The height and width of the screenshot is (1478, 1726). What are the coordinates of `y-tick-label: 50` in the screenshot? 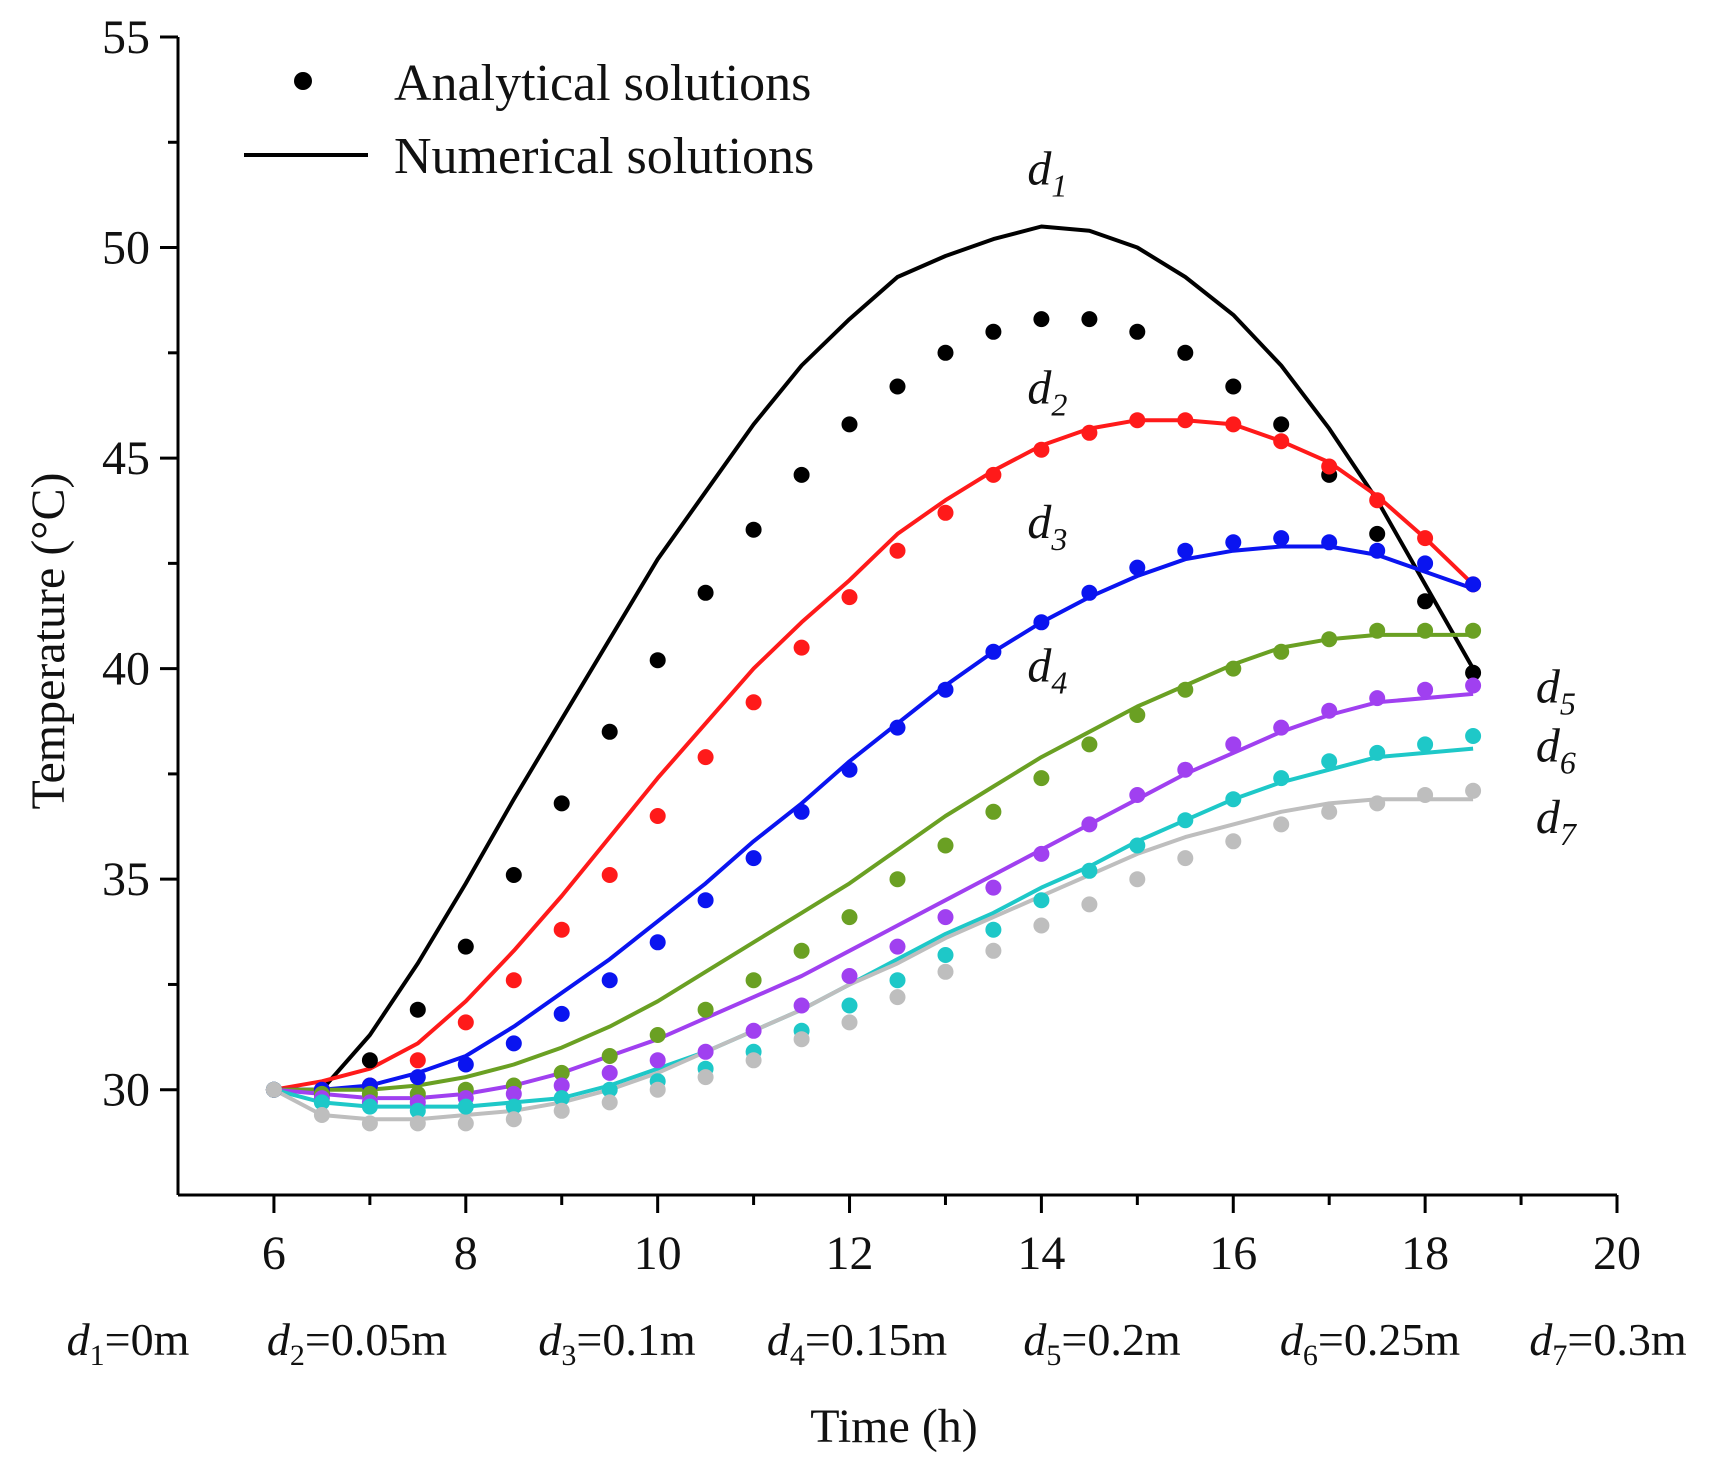 It's located at (126, 248).